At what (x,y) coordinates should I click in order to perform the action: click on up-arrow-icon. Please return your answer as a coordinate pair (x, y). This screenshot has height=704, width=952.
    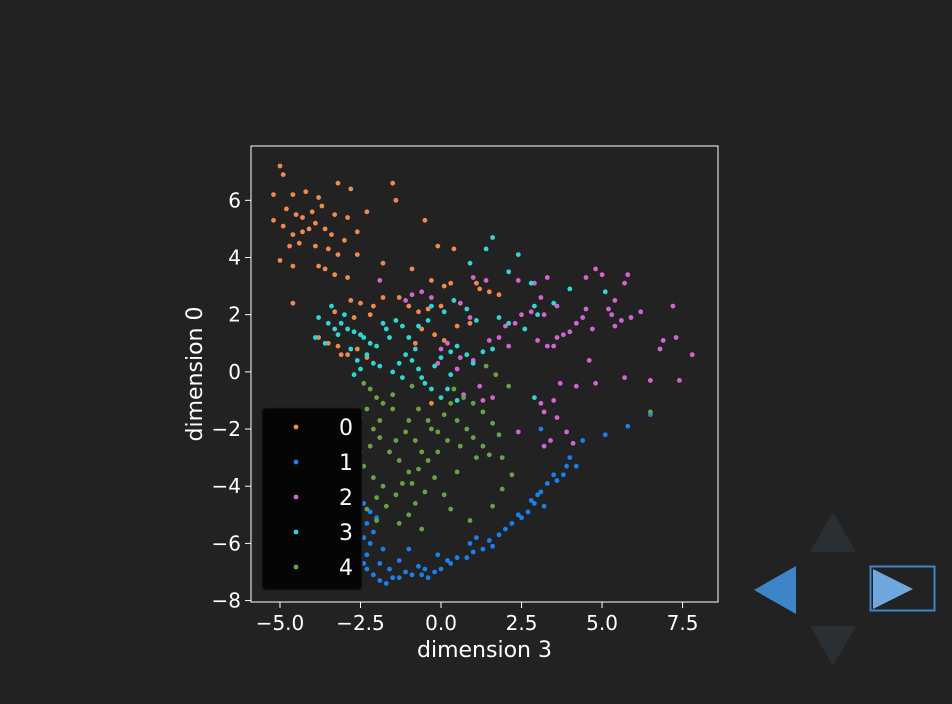
    Looking at the image, I should click on (833, 532).